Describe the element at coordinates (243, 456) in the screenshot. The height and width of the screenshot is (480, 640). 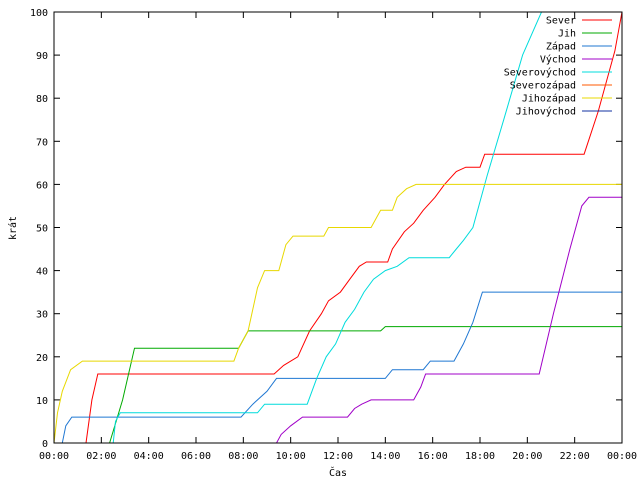
I see `x-tick-label: 08:00` at that location.